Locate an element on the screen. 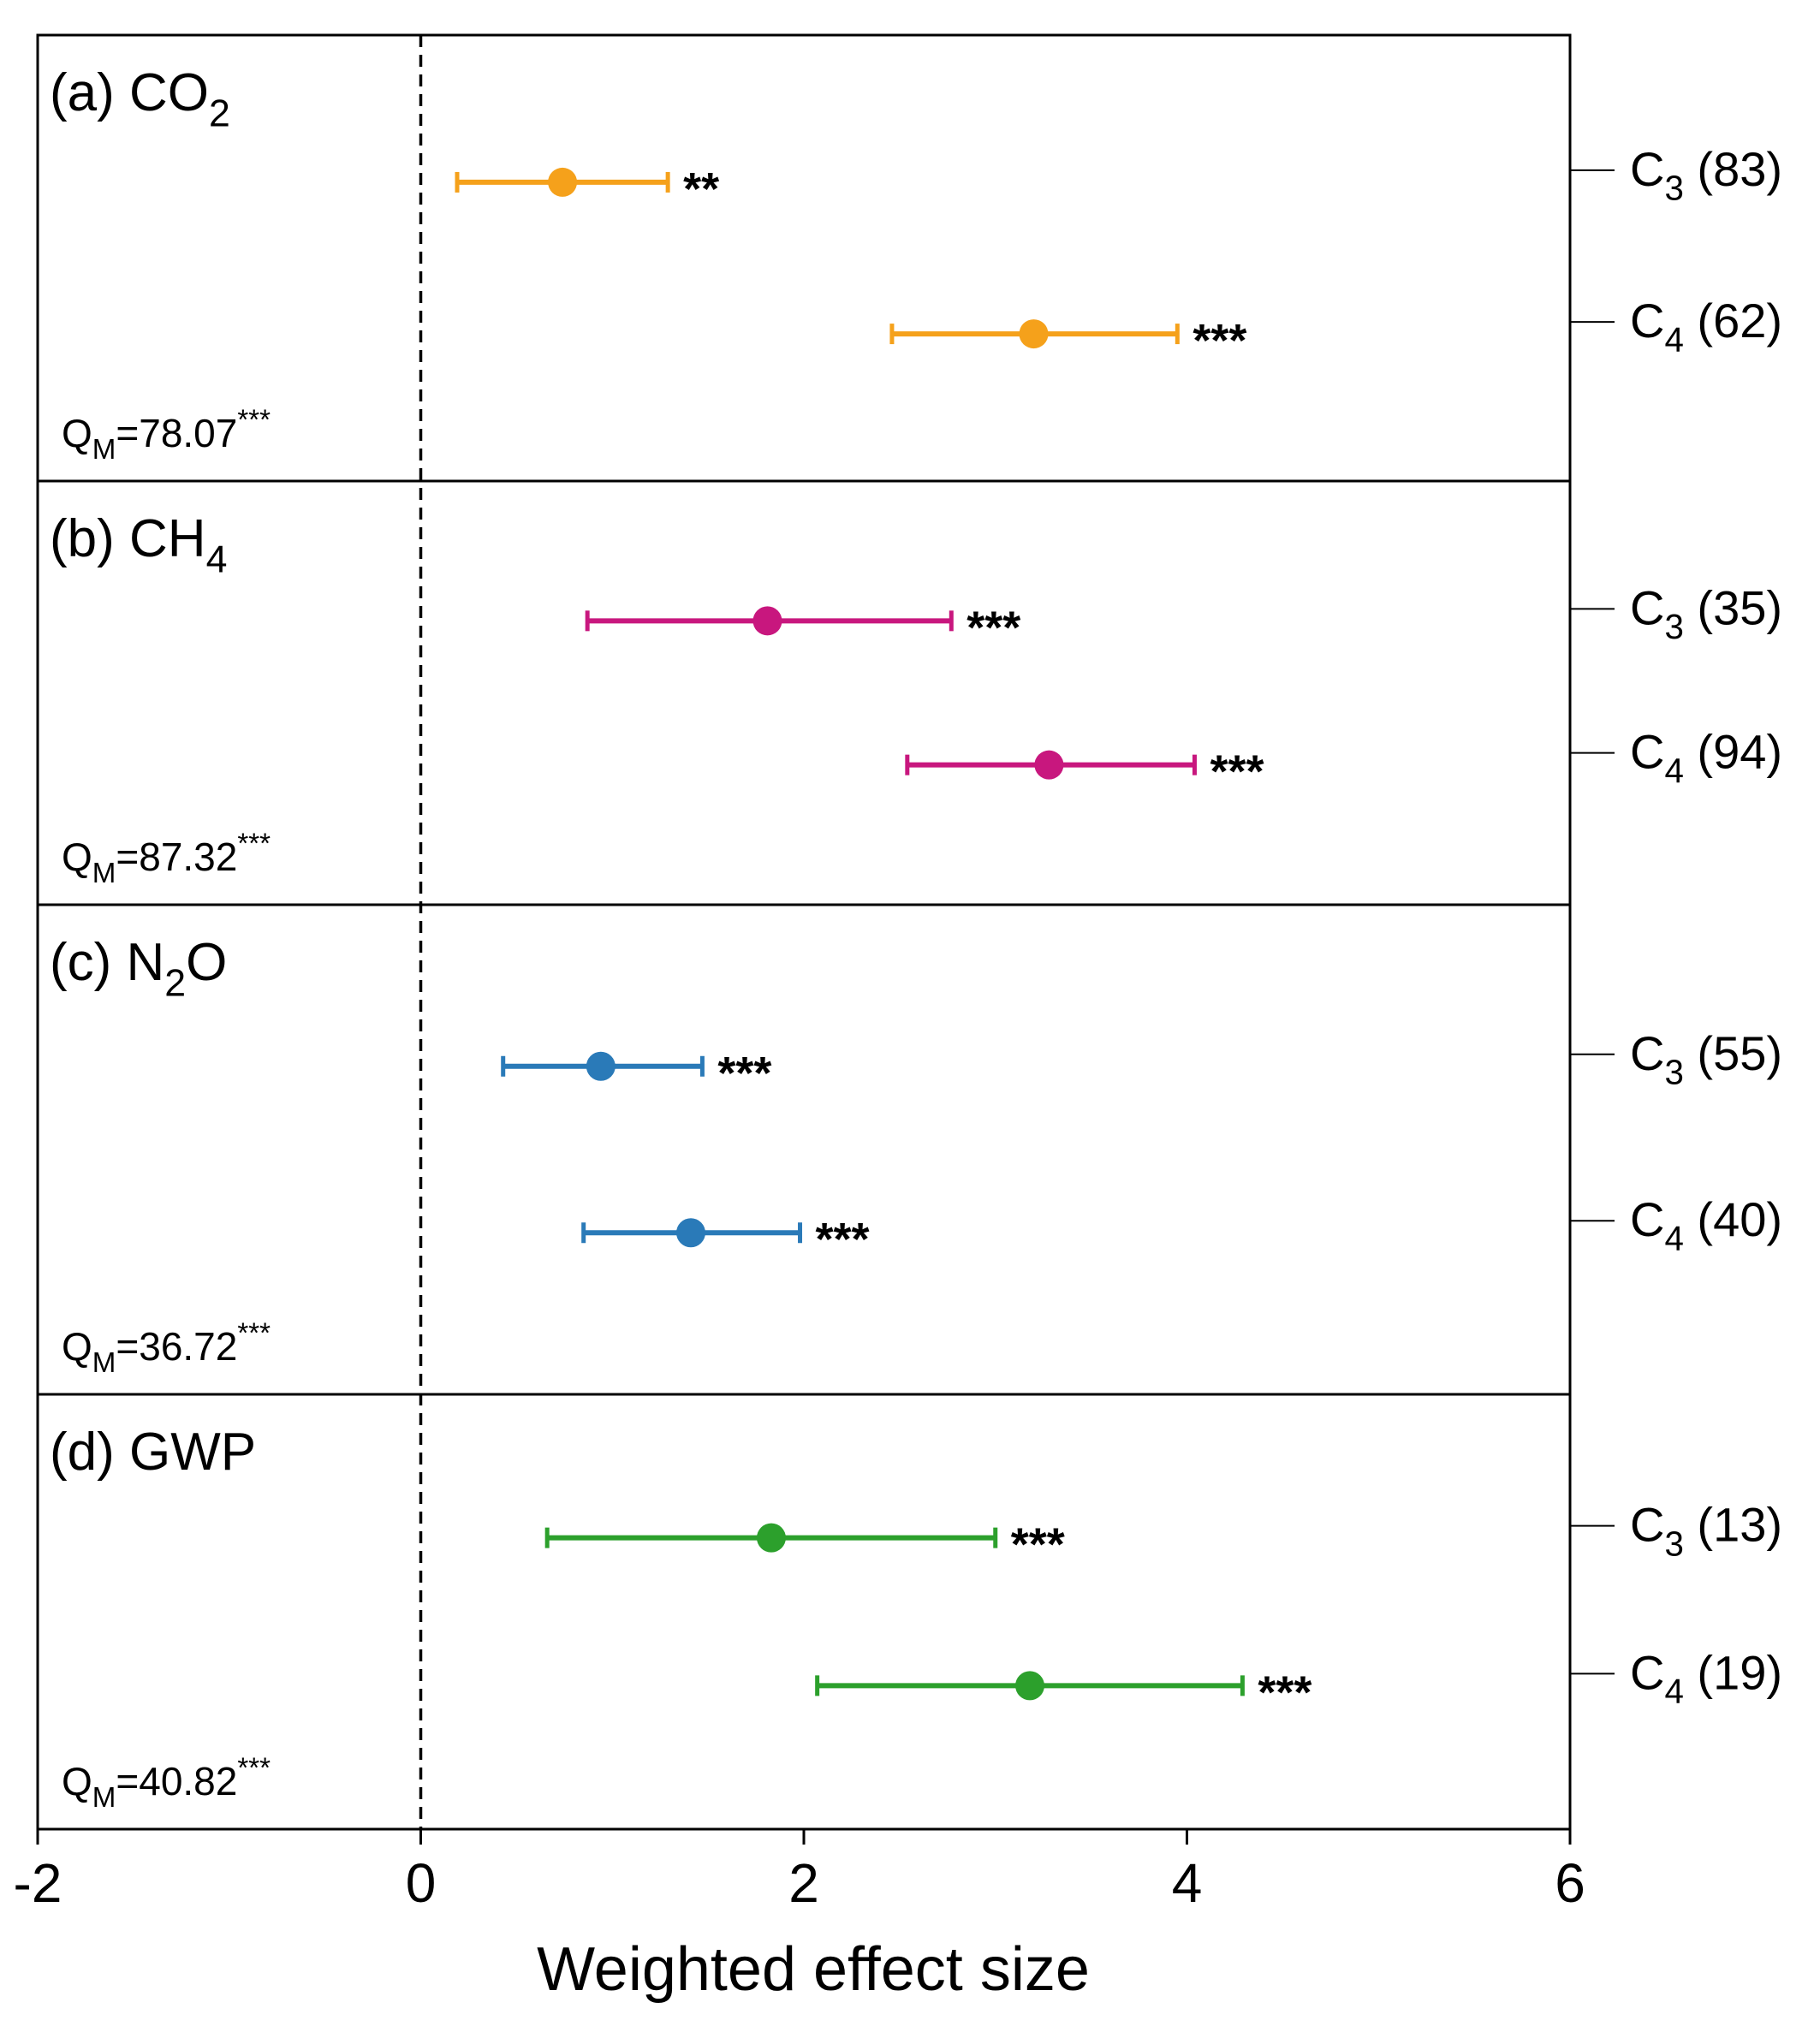 Image resolution: width=1820 pixels, height=2032 pixels. category-label-part: (55) is located at coordinates (1733, 1053).